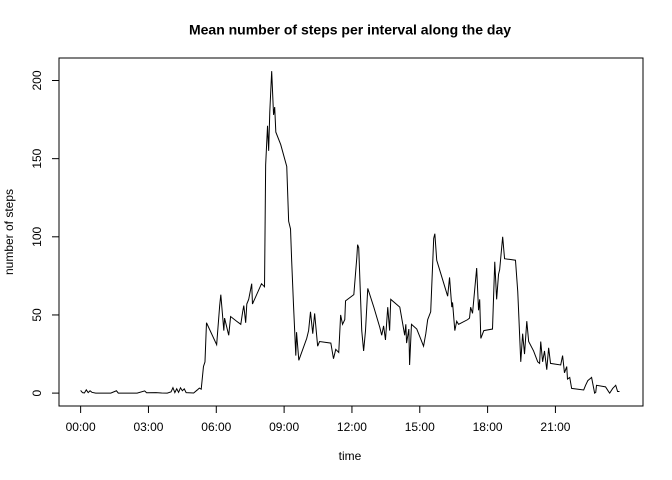  I want to click on y-tick-label: 150, so click(37, 158).